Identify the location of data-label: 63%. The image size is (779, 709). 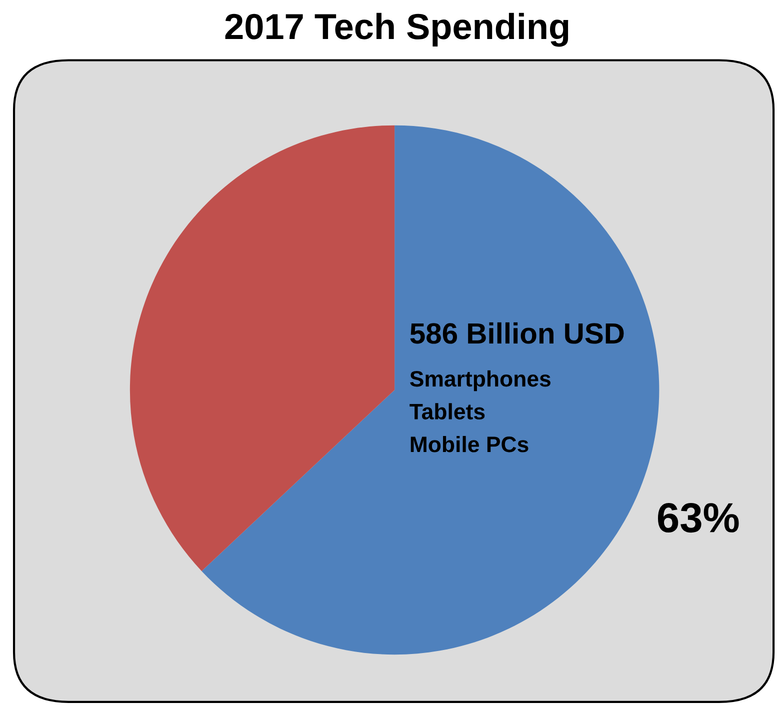
(698, 518).